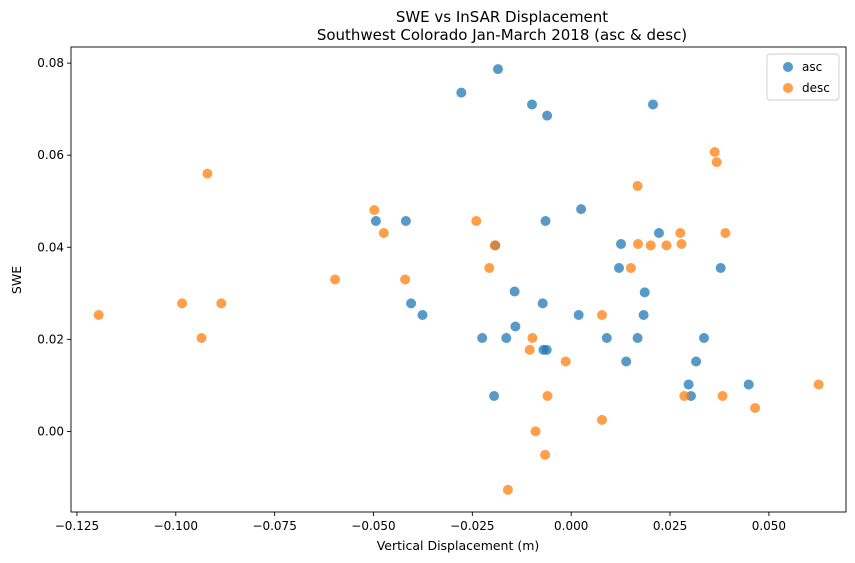 This screenshot has height=563, width=855. Describe the element at coordinates (77, 526) in the screenshot. I see `x-tick-label: −0.125` at that location.